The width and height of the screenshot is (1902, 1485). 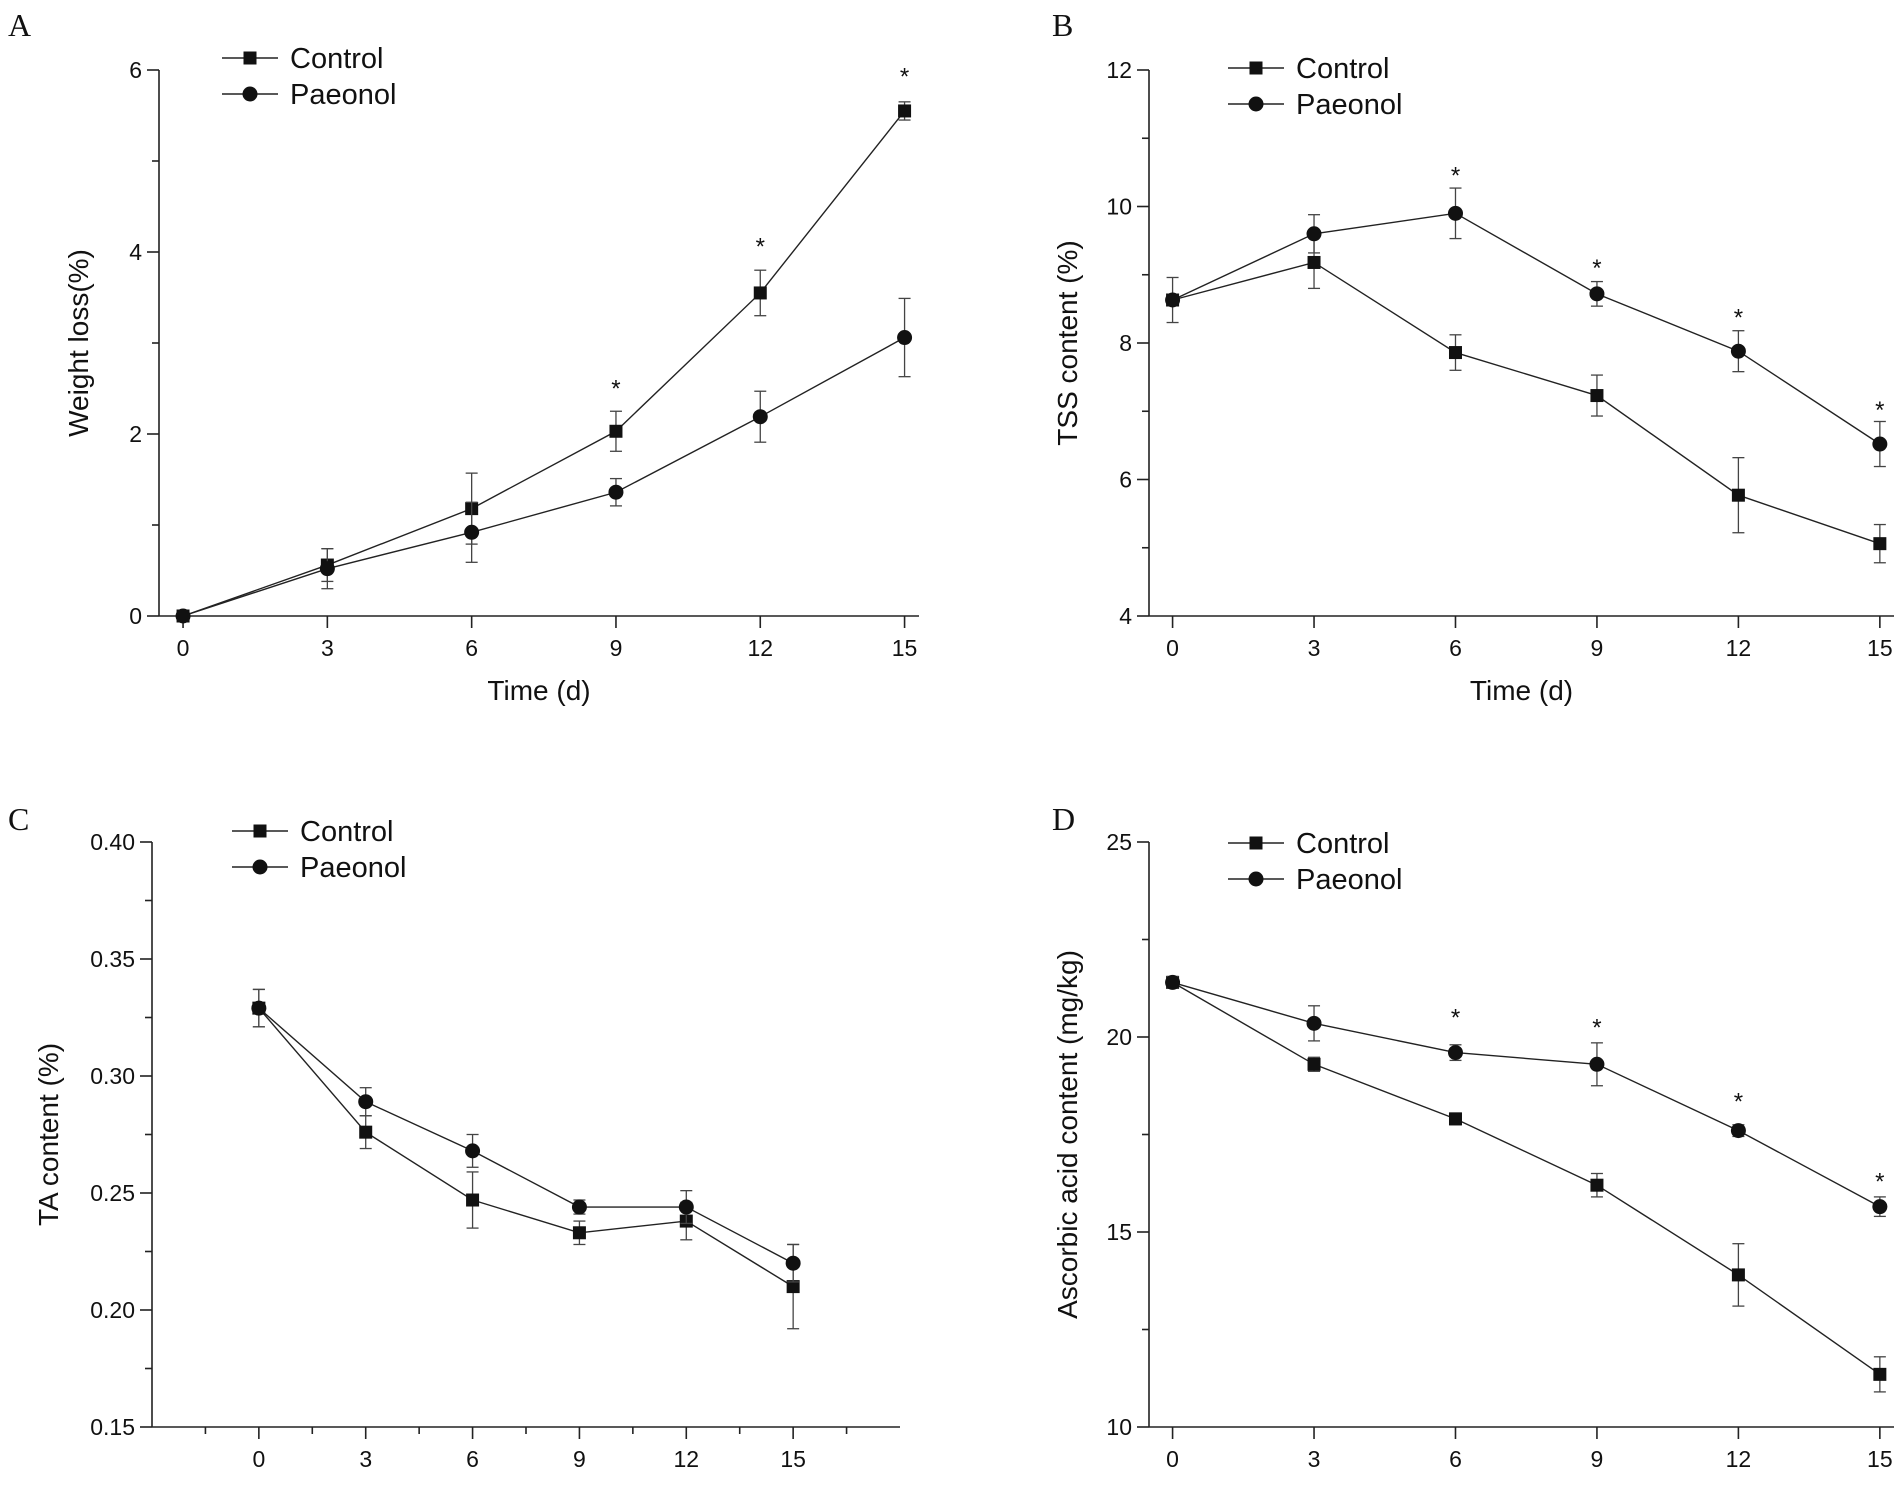 I want to click on panel-label: C, so click(x=18, y=819).